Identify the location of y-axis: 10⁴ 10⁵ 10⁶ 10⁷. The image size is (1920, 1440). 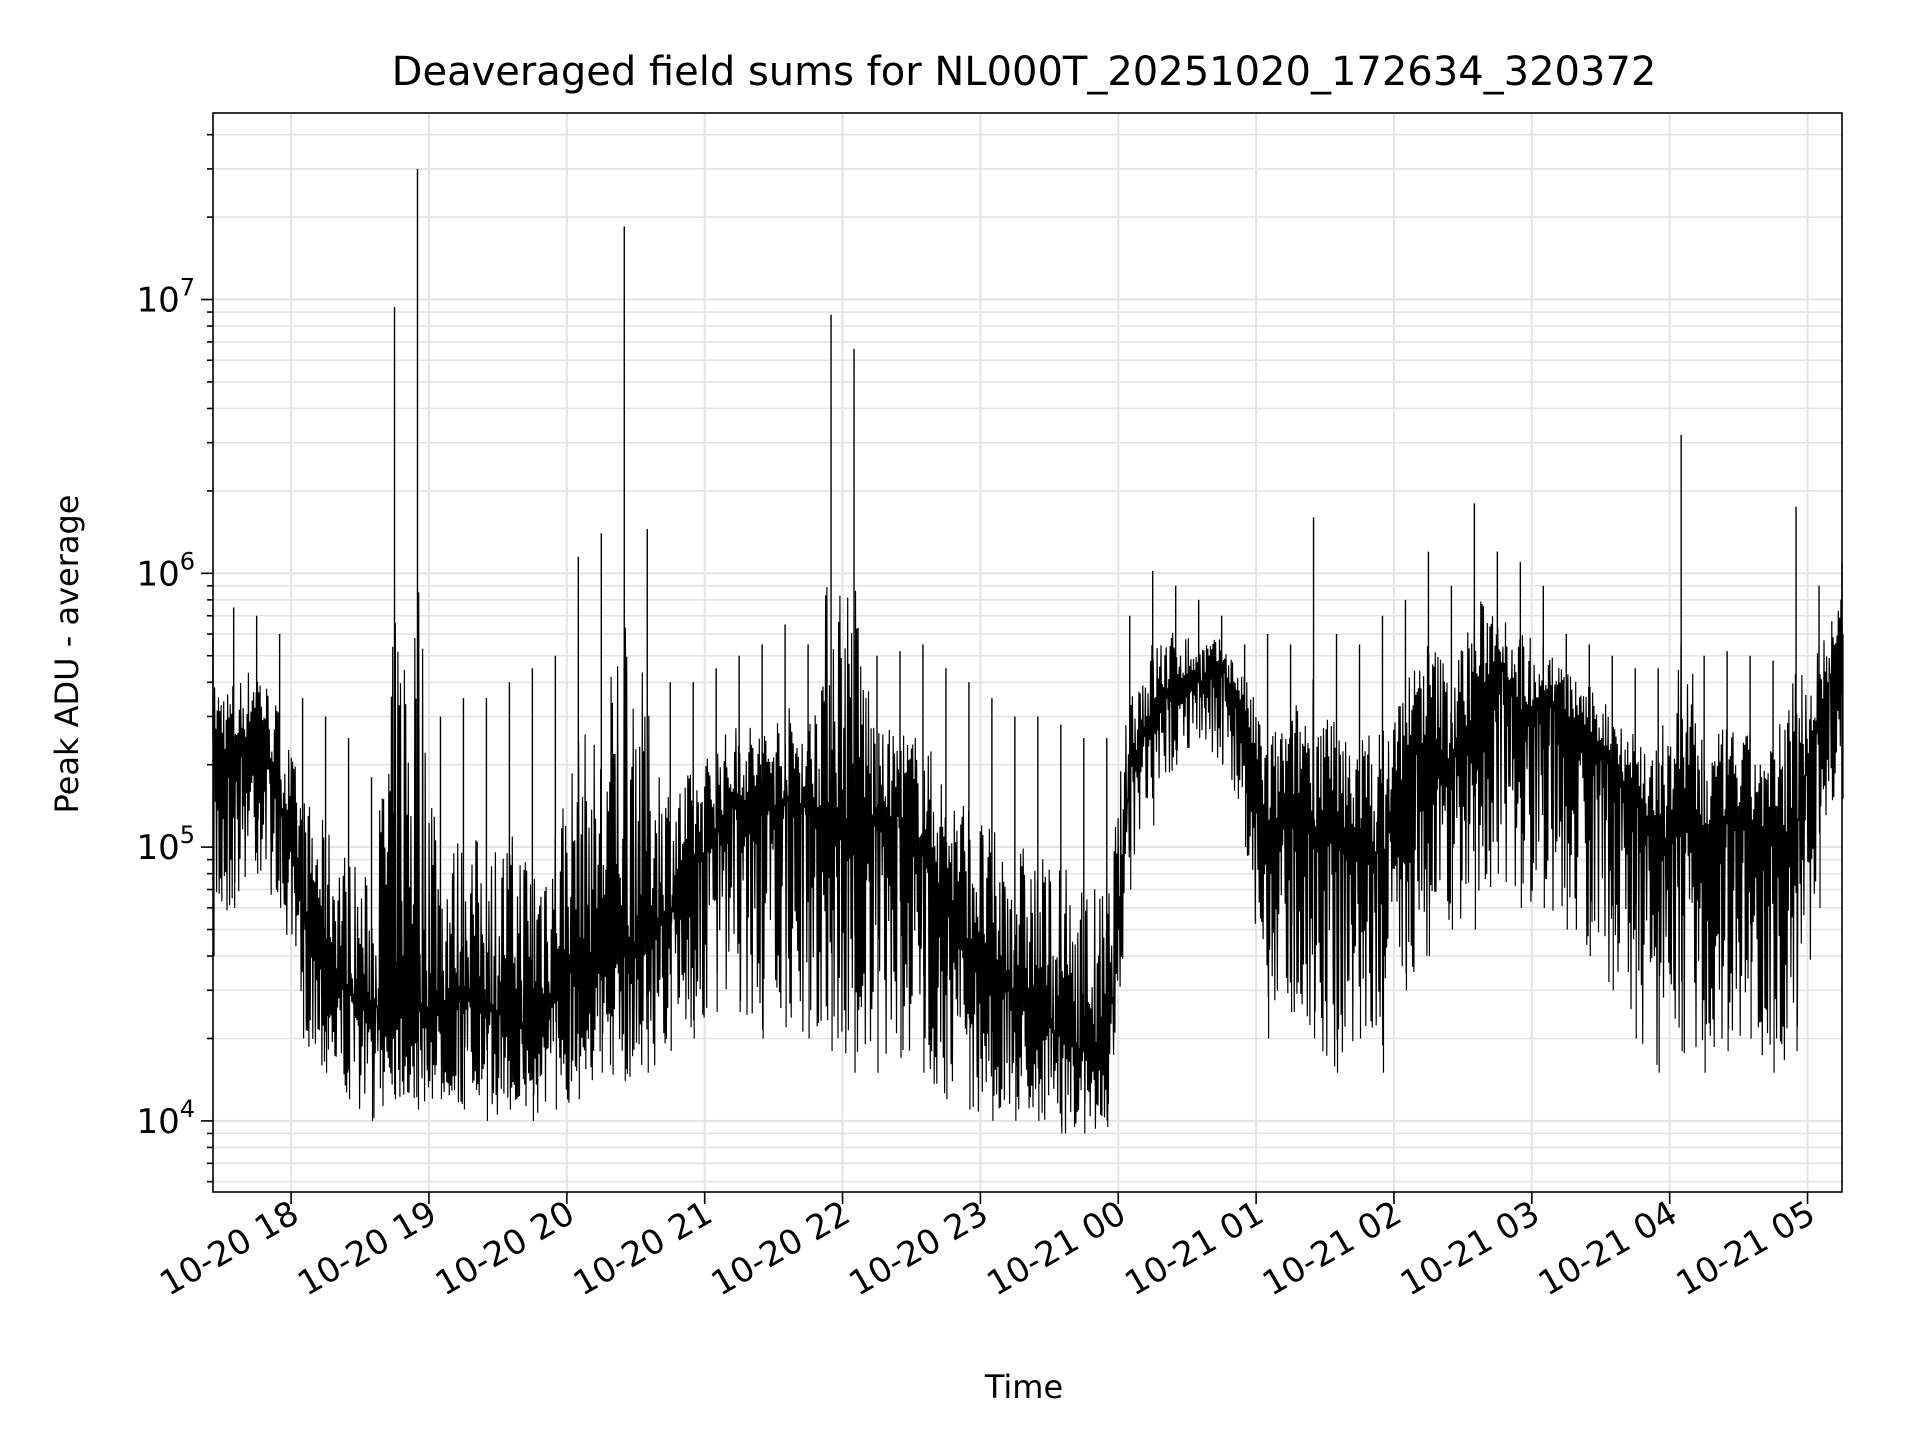
(174, 658).